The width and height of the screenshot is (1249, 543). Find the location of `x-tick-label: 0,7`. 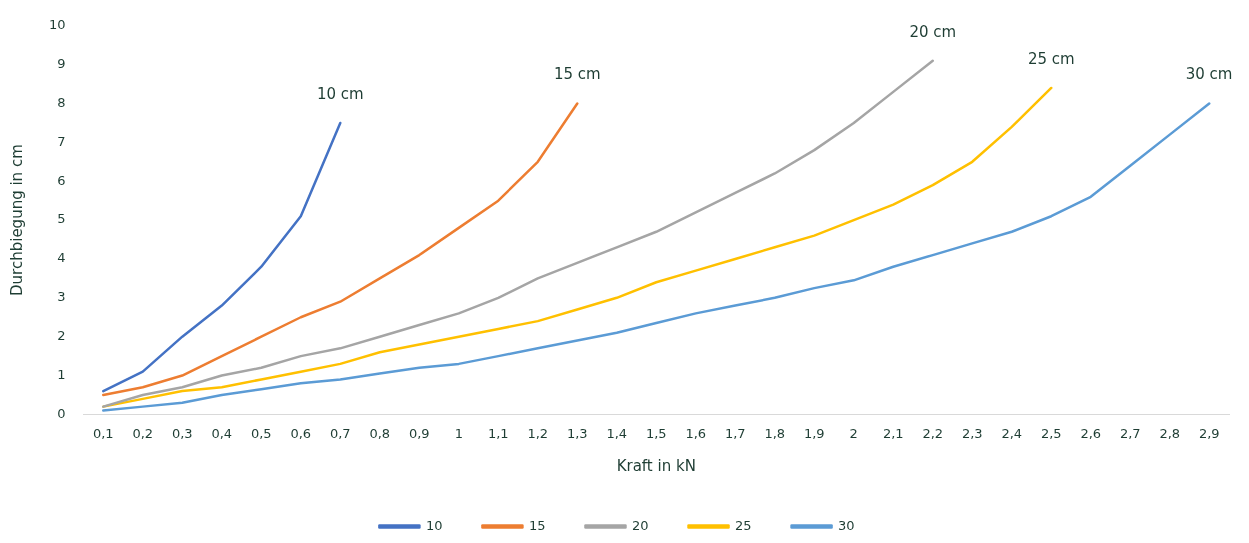

x-tick-label: 0,7 is located at coordinates (340, 433).